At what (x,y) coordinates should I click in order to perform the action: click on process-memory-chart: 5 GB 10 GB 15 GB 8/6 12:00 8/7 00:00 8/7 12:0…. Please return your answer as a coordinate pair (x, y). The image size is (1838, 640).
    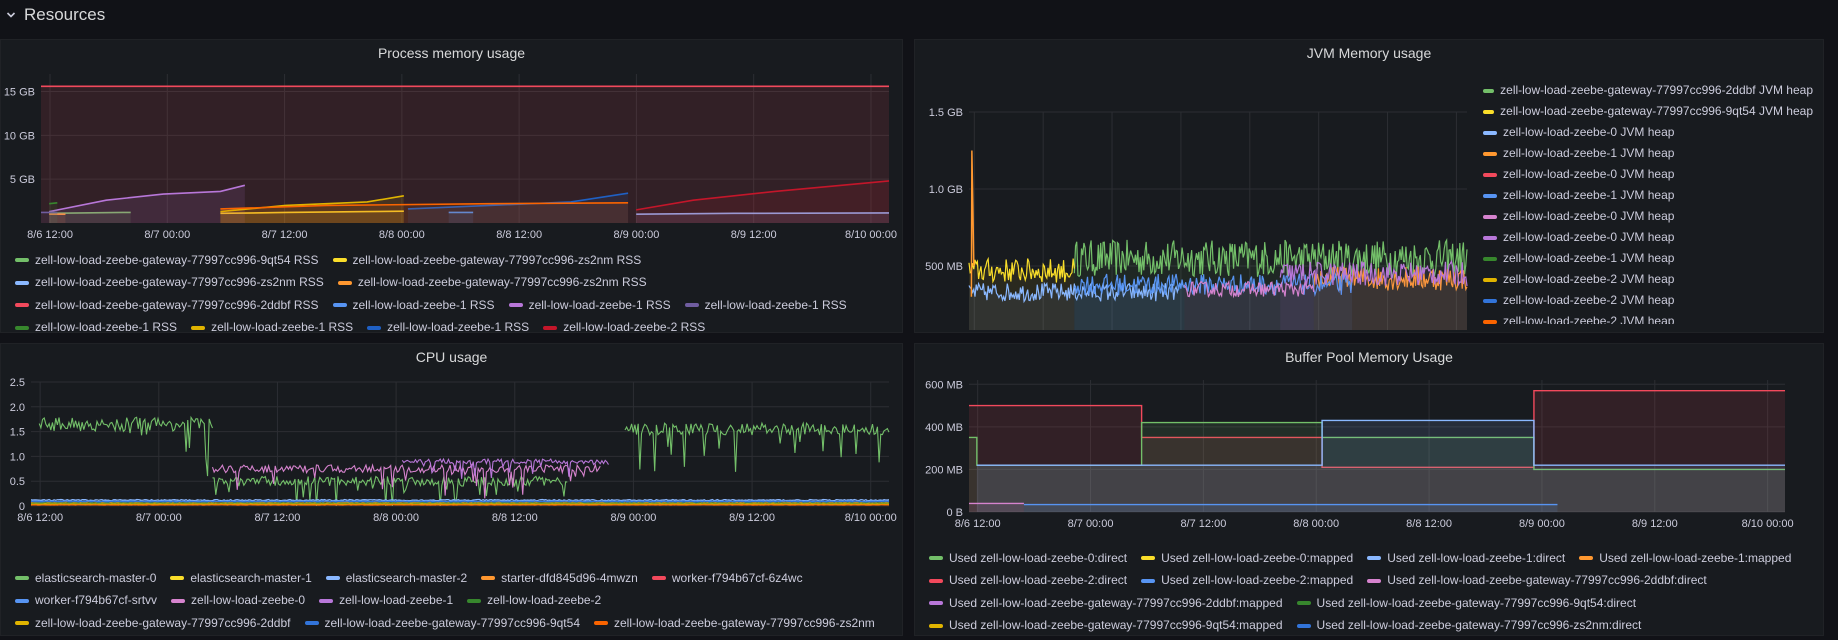
    Looking at the image, I should click on (452, 158).